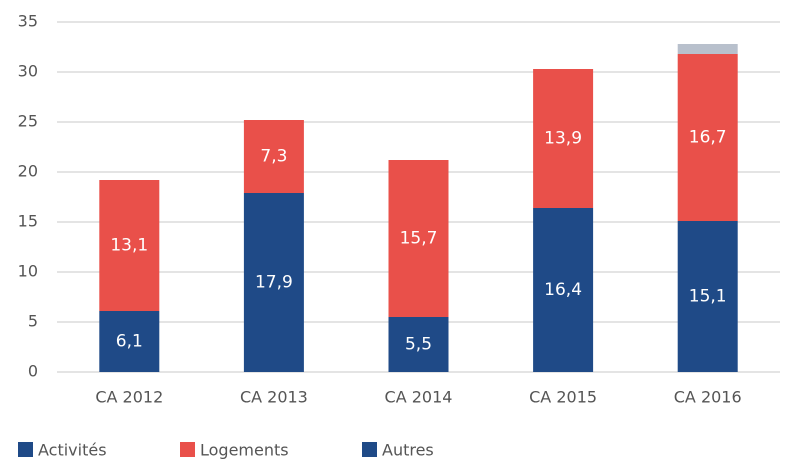 Image resolution: width=787 pixels, height=461 pixels. Describe the element at coordinates (28, 71) in the screenshot. I see `y-tick-label: 30` at that location.